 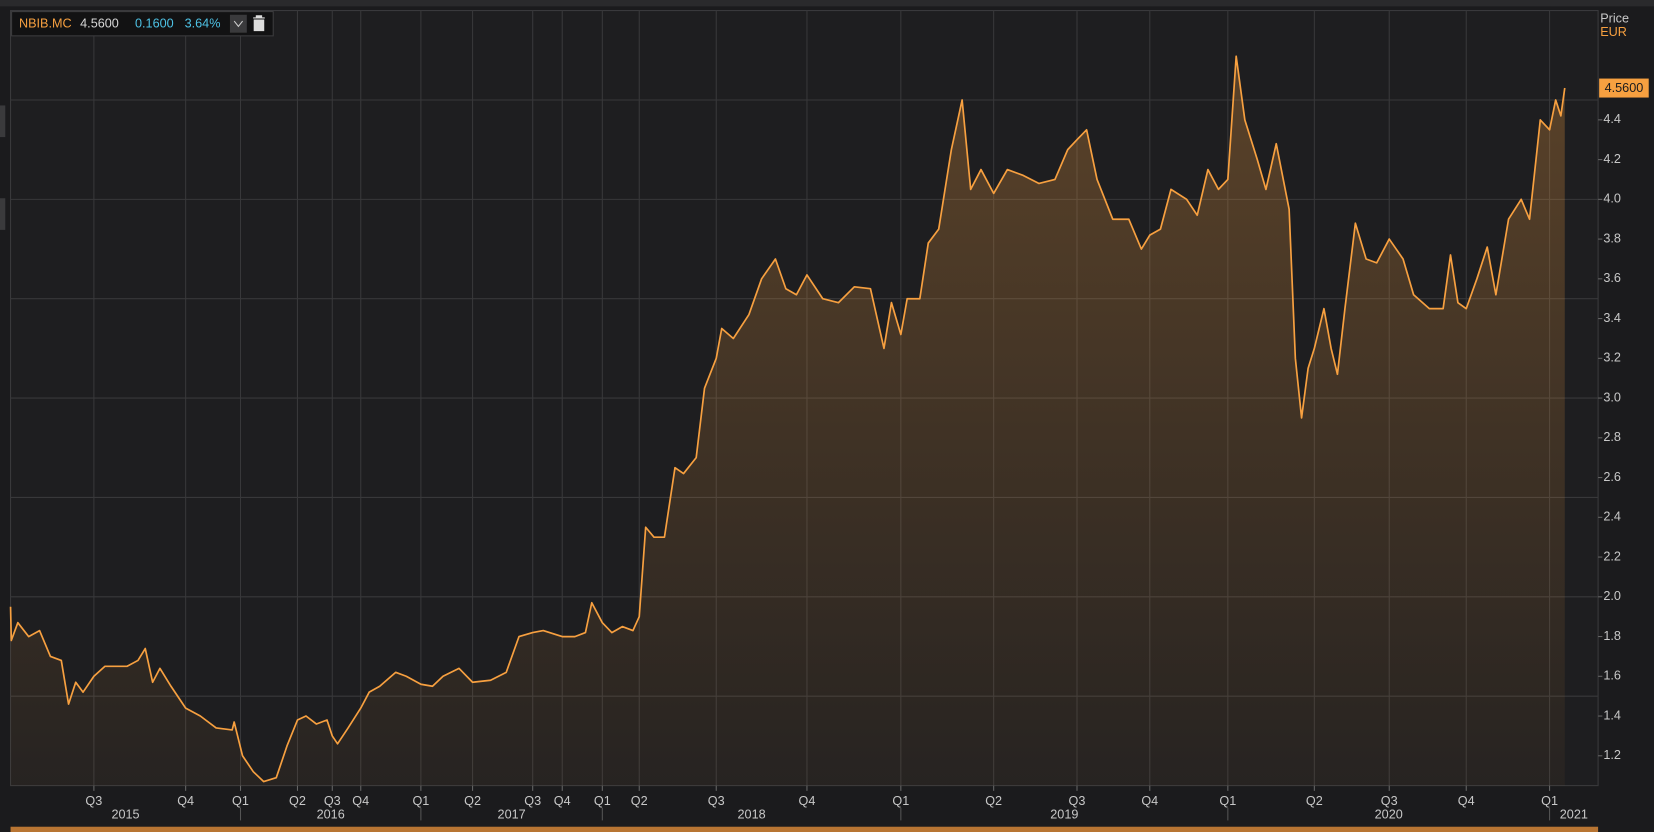 I want to click on y-tick-label: 4.0, so click(x=1612, y=199).